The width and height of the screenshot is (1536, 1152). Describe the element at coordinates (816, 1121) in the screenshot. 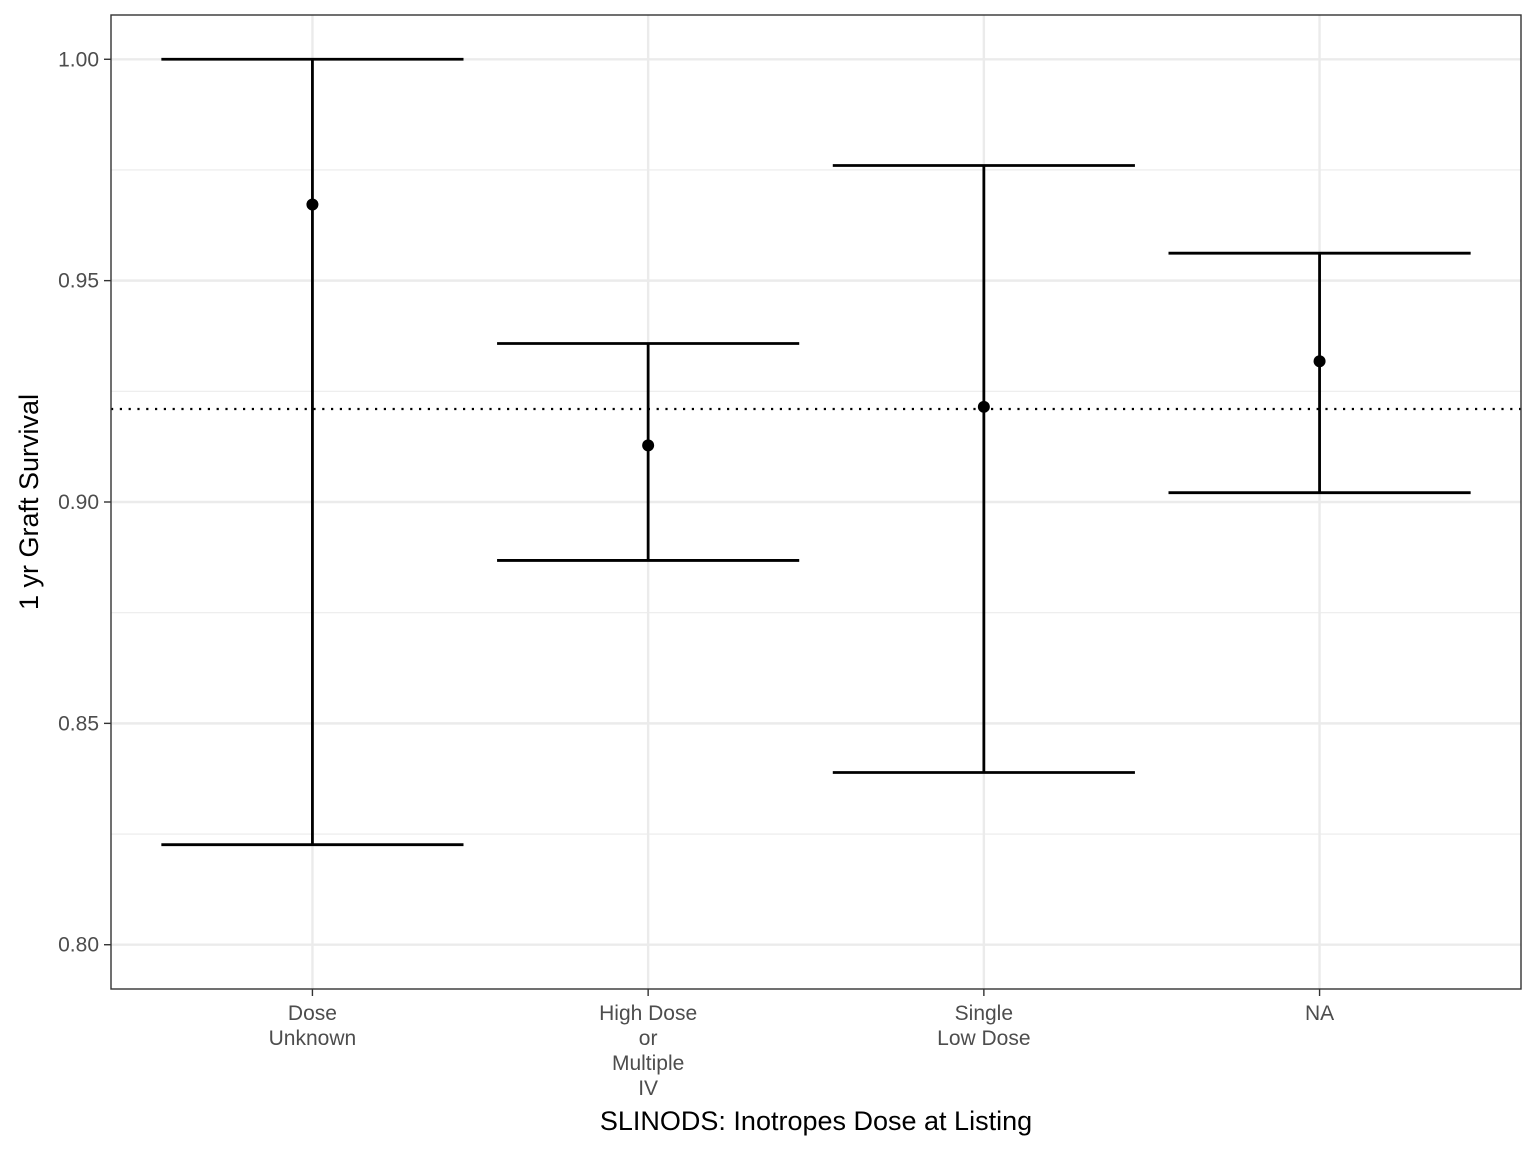

I see `x-axis-title: SLINODS: Inotropes Dose at Listing` at that location.